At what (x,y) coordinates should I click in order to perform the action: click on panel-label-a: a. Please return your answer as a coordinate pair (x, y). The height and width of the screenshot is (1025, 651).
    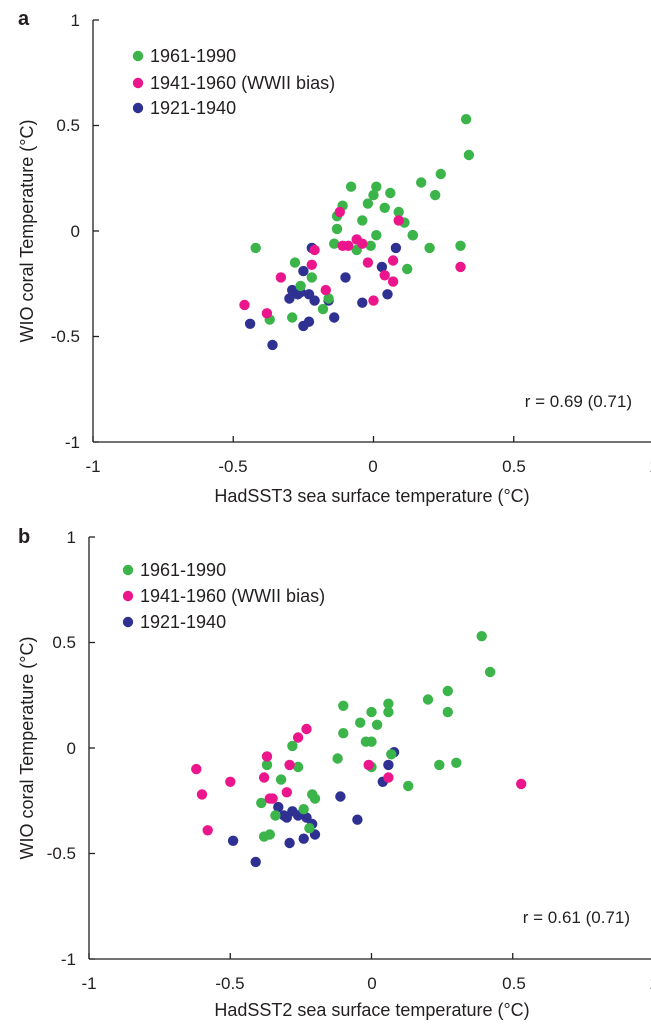
    Looking at the image, I should click on (24, 19).